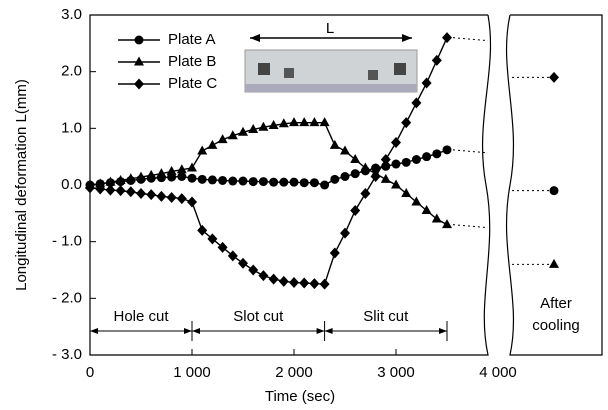 The width and height of the screenshot is (608, 410). What do you see at coordinates (330, 28) in the screenshot?
I see `inset-label: L` at bounding box center [330, 28].